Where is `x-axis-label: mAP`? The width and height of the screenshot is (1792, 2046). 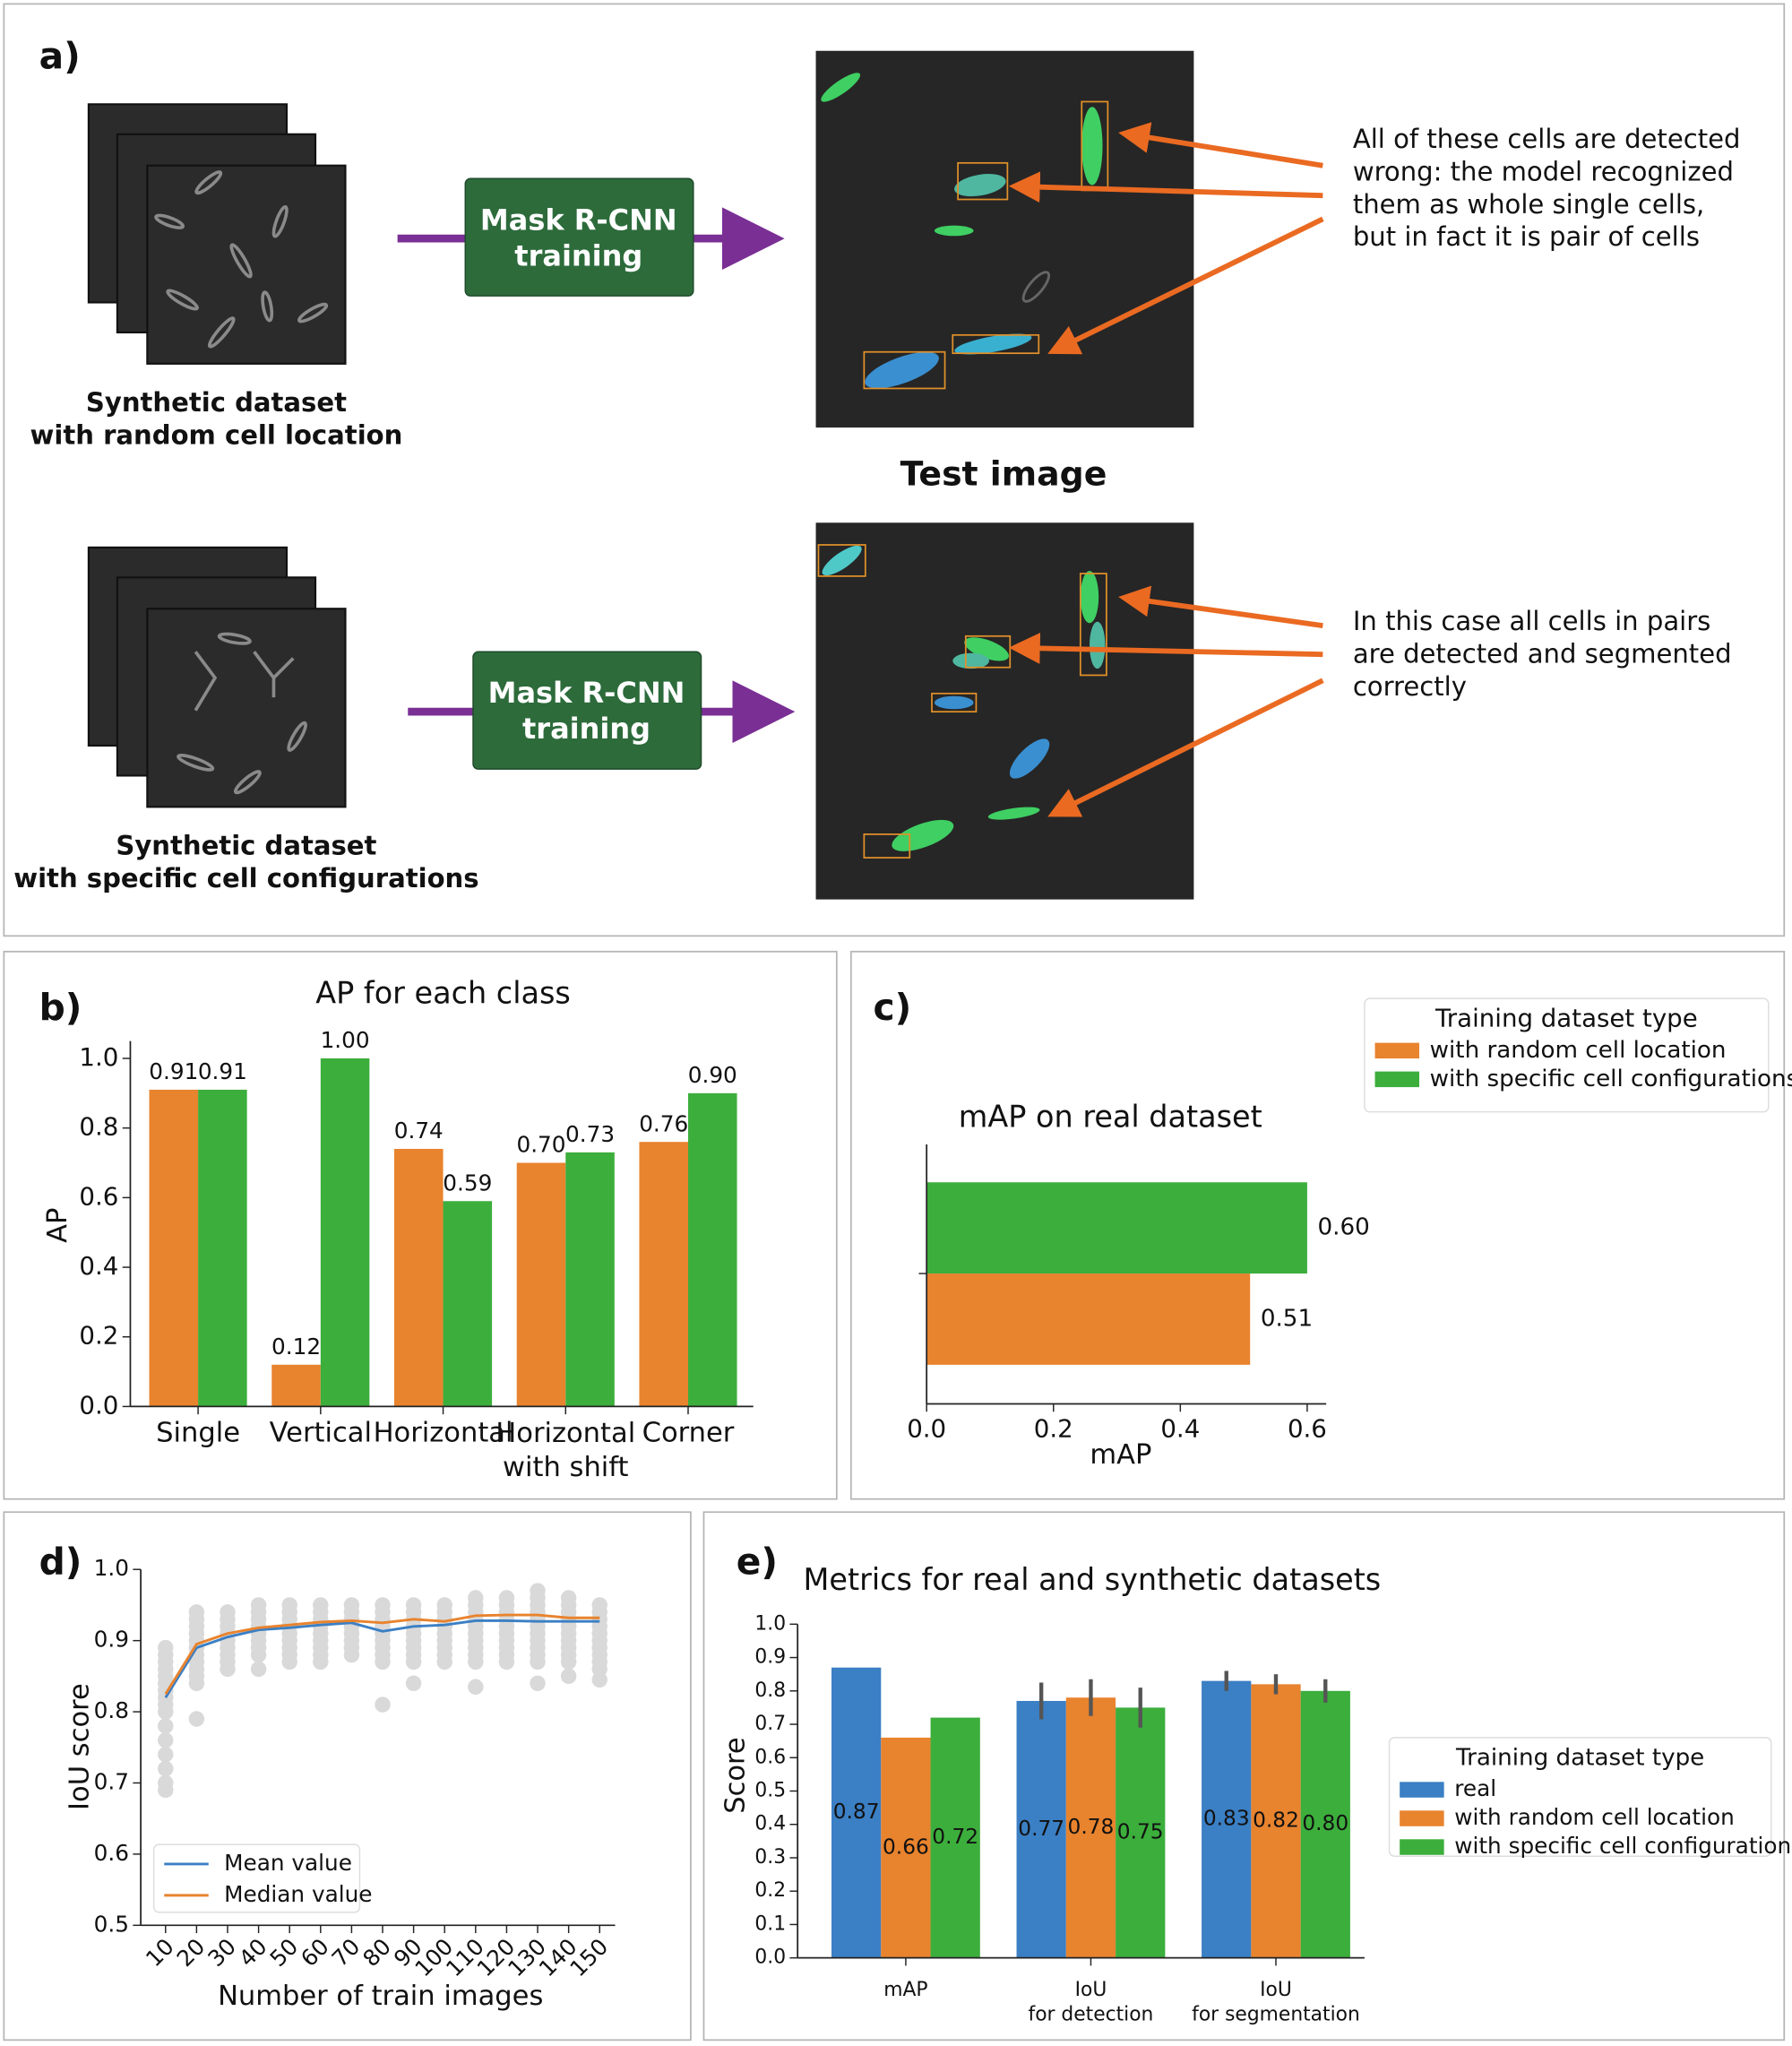
x-axis-label: mAP is located at coordinates (1120, 1455).